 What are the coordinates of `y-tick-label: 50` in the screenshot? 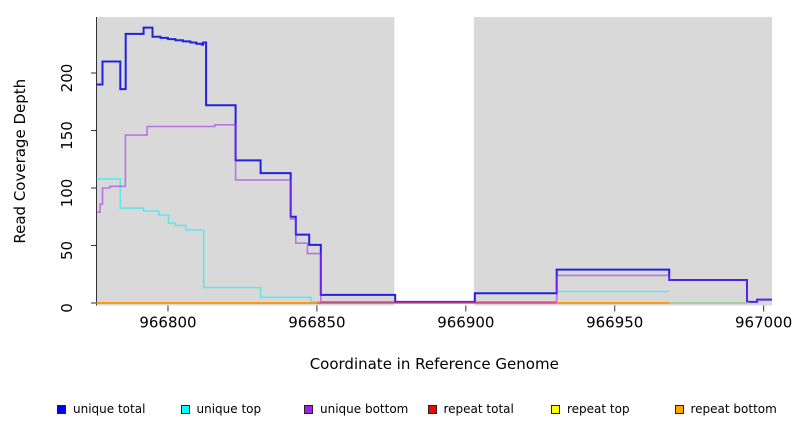 It's located at (67, 250).